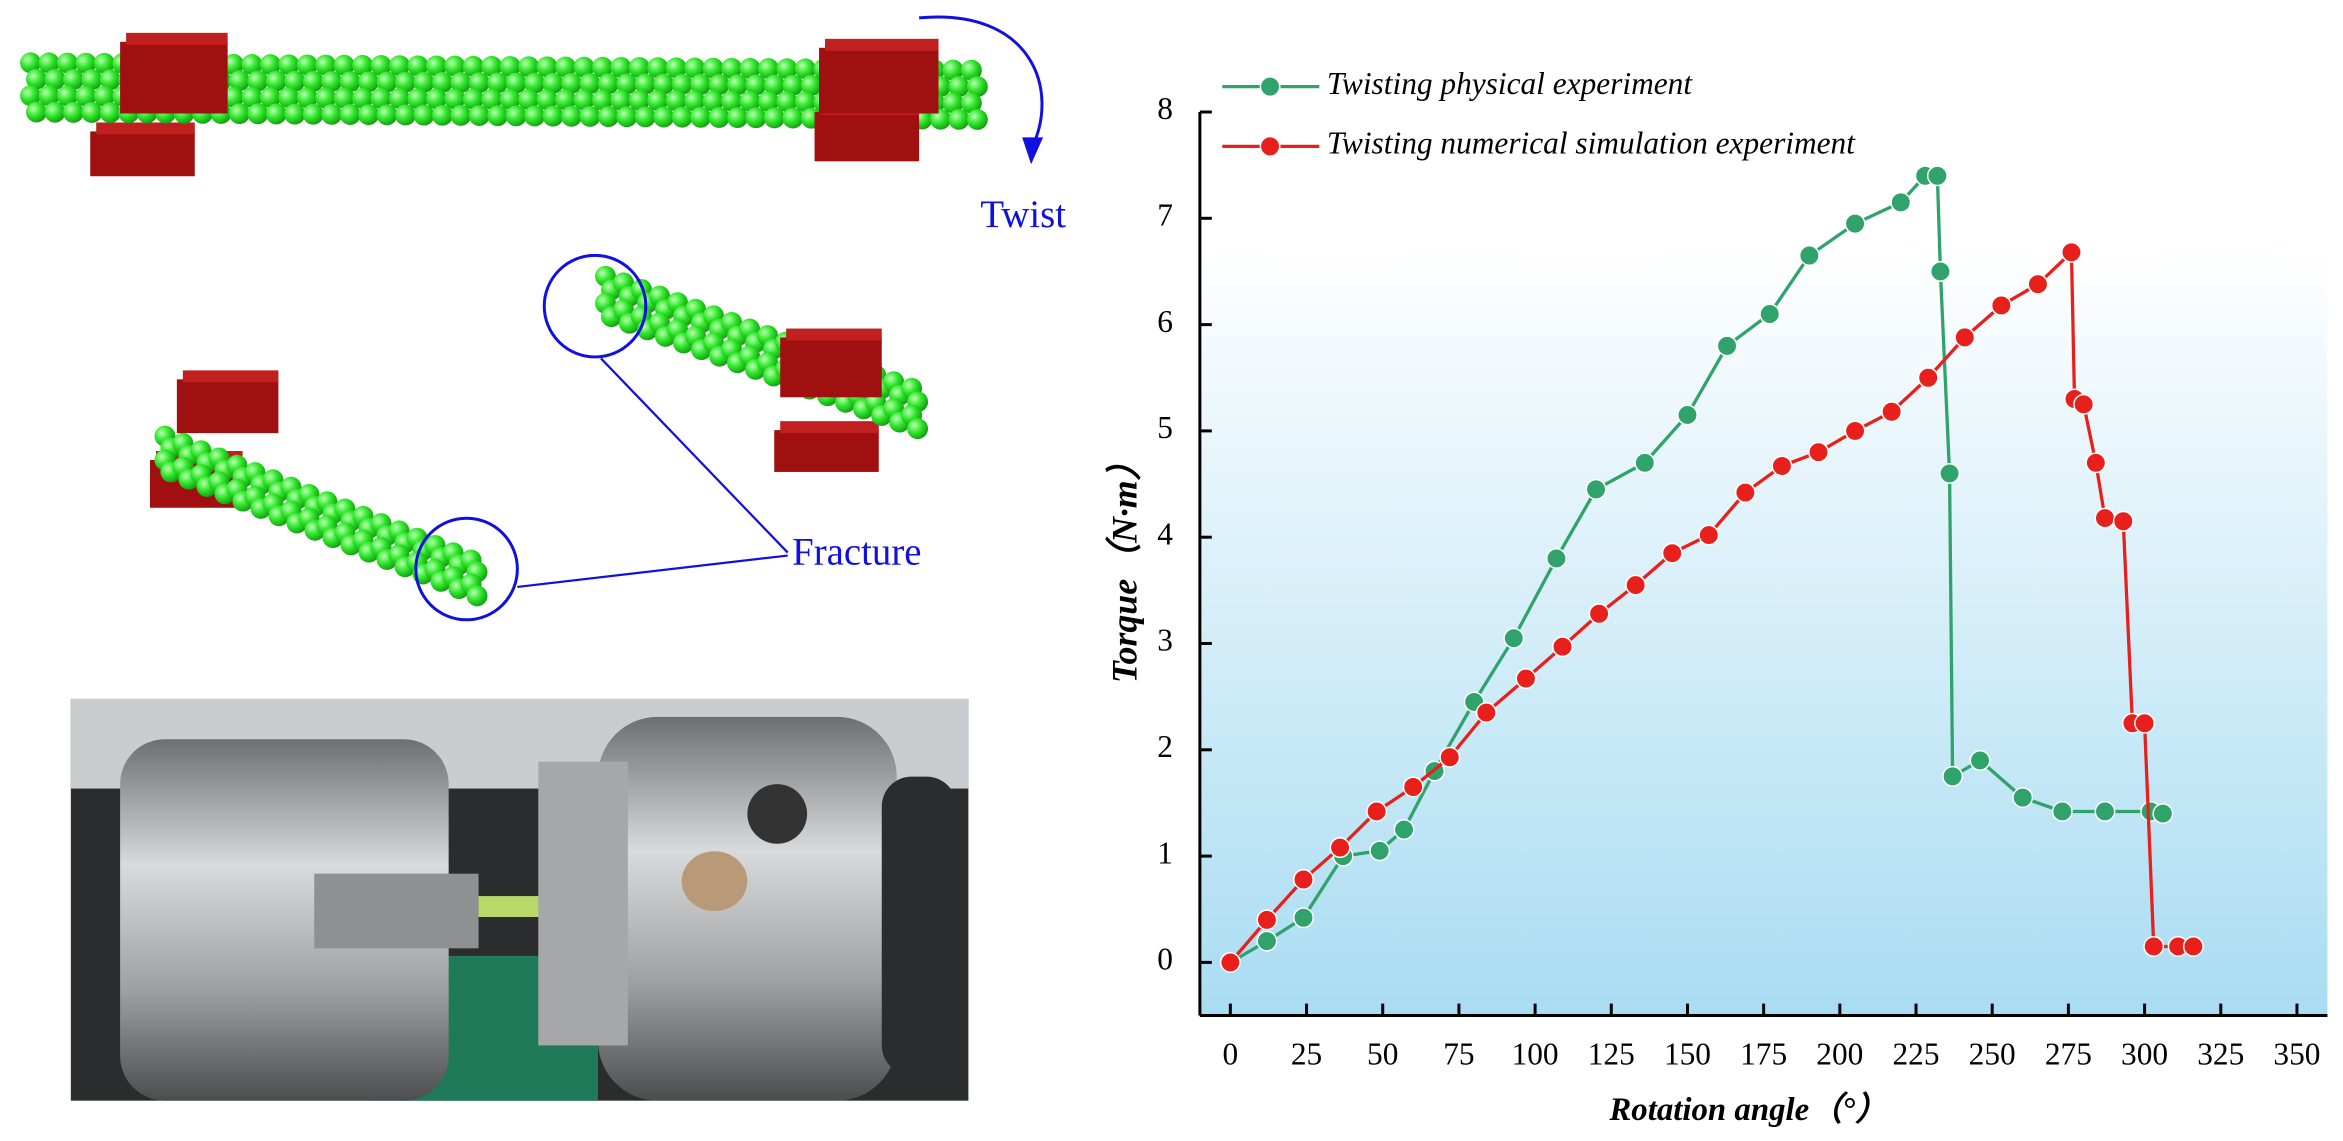 Image resolution: width=2343 pixels, height=1141 pixels. I want to click on y-tick-label: 0, so click(1165, 959).